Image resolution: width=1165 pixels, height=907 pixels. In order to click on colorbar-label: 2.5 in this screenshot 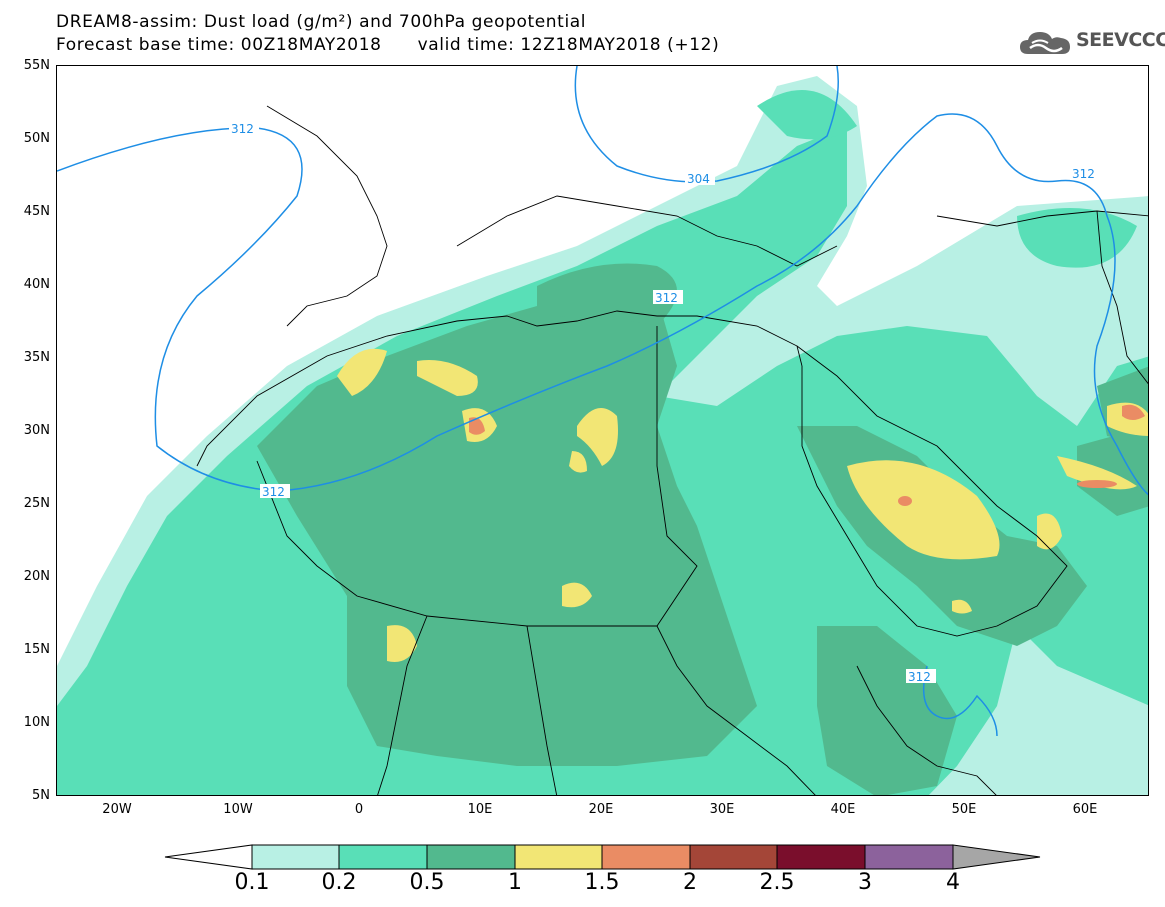, I will do `click(777, 882)`.